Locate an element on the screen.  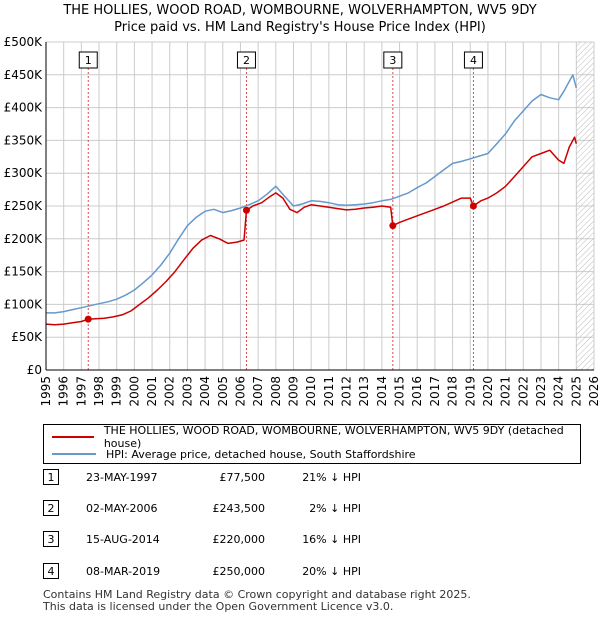
sale-number: 1 is located at coordinates (51, 477).